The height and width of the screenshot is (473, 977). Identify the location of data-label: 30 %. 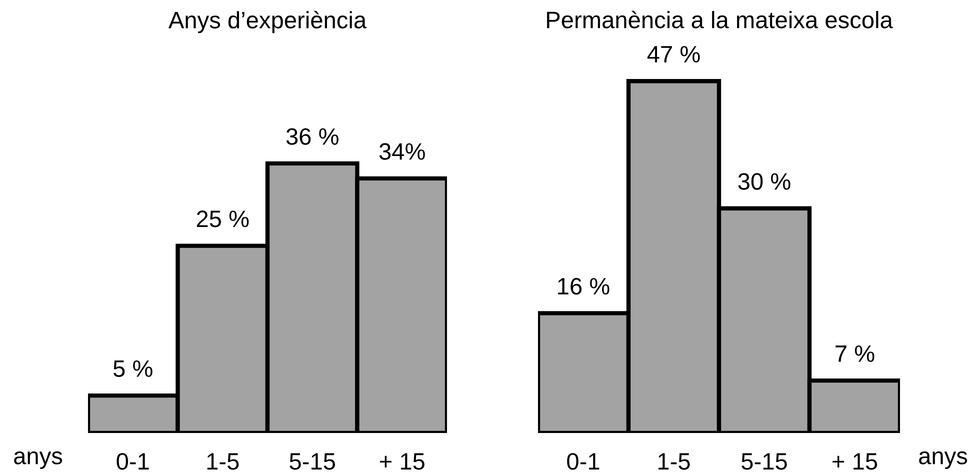
(764, 181).